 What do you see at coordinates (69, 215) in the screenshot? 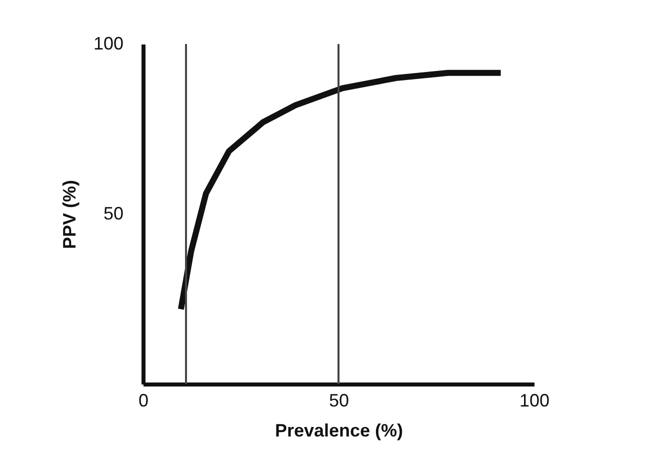
I see `y-axis-title: PPV (%)` at bounding box center [69, 215].